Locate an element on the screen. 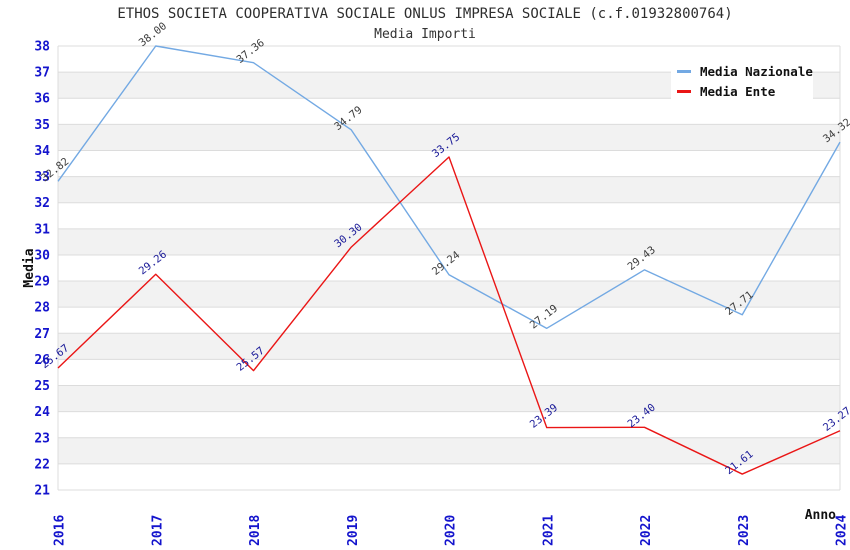 The image size is (850, 550). y-tick-label: 25 is located at coordinates (42, 386).